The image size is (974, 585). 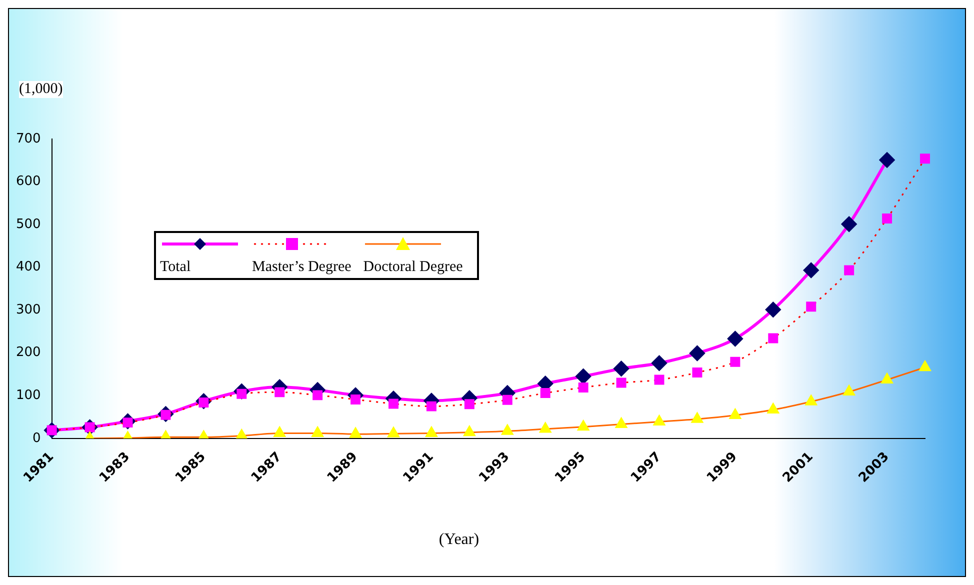 I want to click on y-tick-label: 400, so click(x=28, y=267).